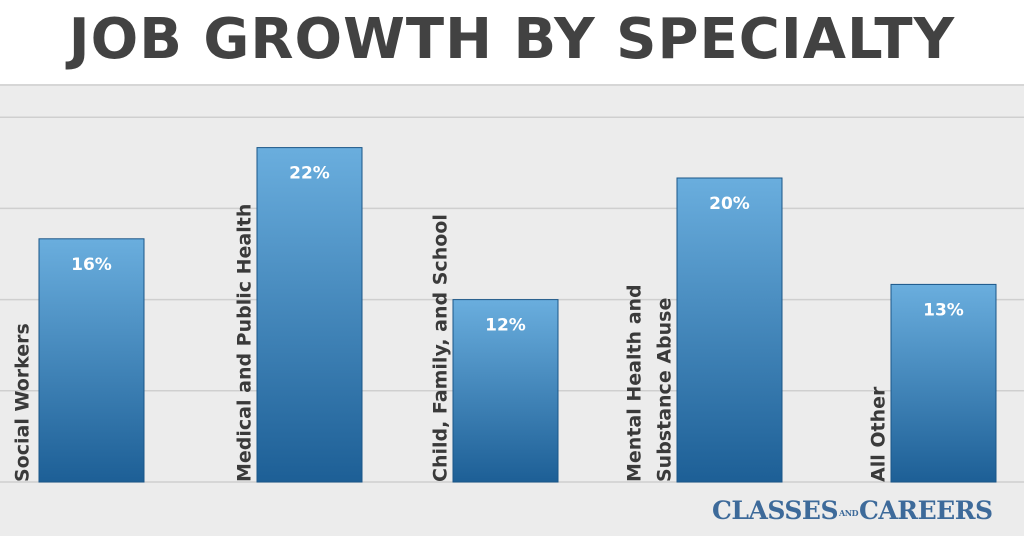 The width and height of the screenshot is (1024, 536). Describe the element at coordinates (245, 343) in the screenshot. I see `category-label: Medical and Public Health` at that location.